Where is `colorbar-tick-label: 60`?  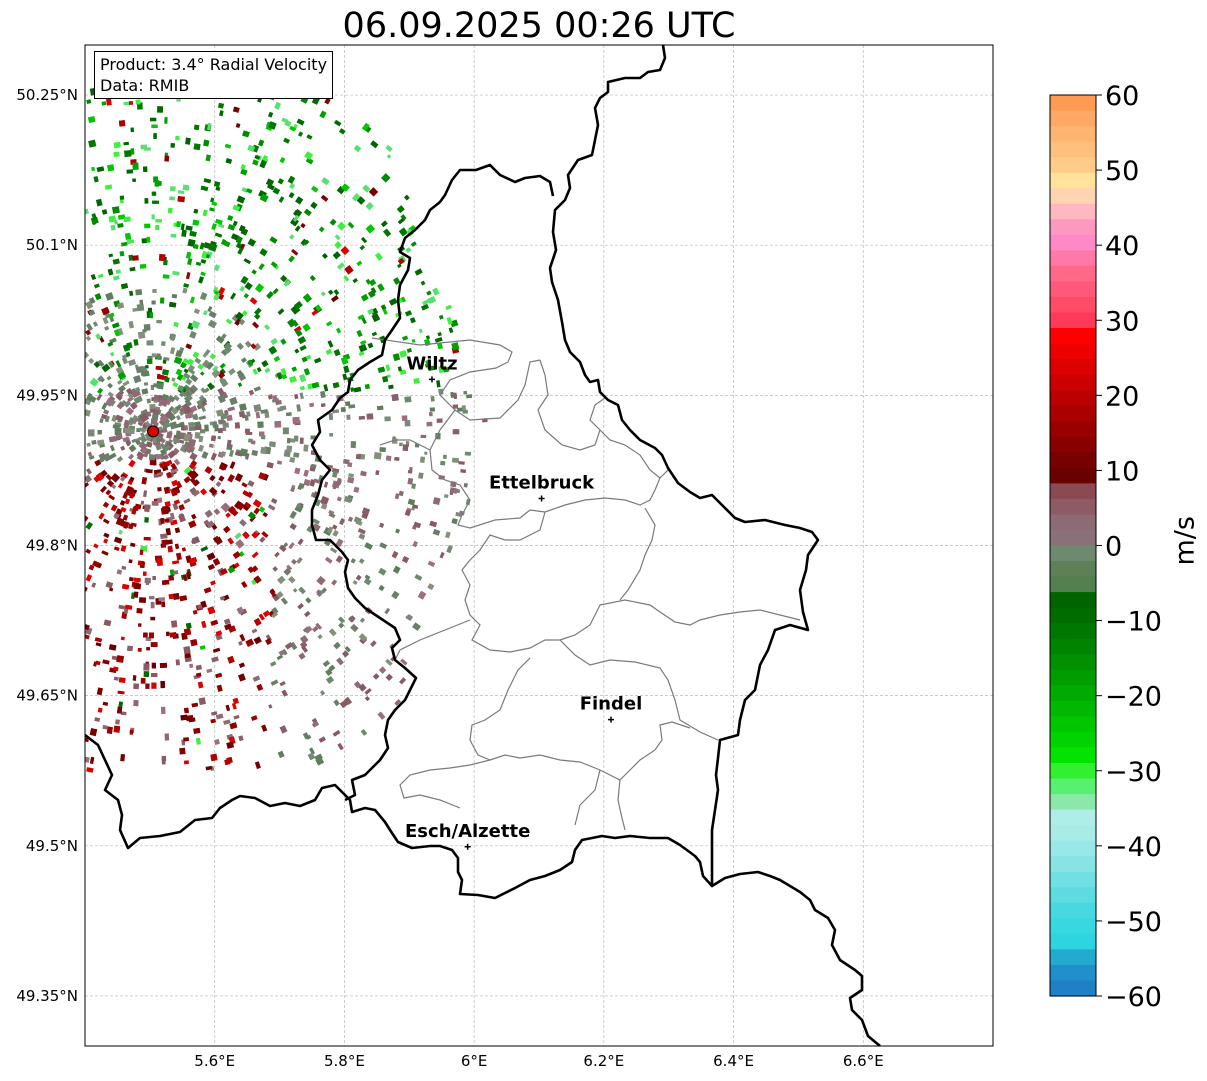
colorbar-tick-label: 60 is located at coordinates (1122, 96).